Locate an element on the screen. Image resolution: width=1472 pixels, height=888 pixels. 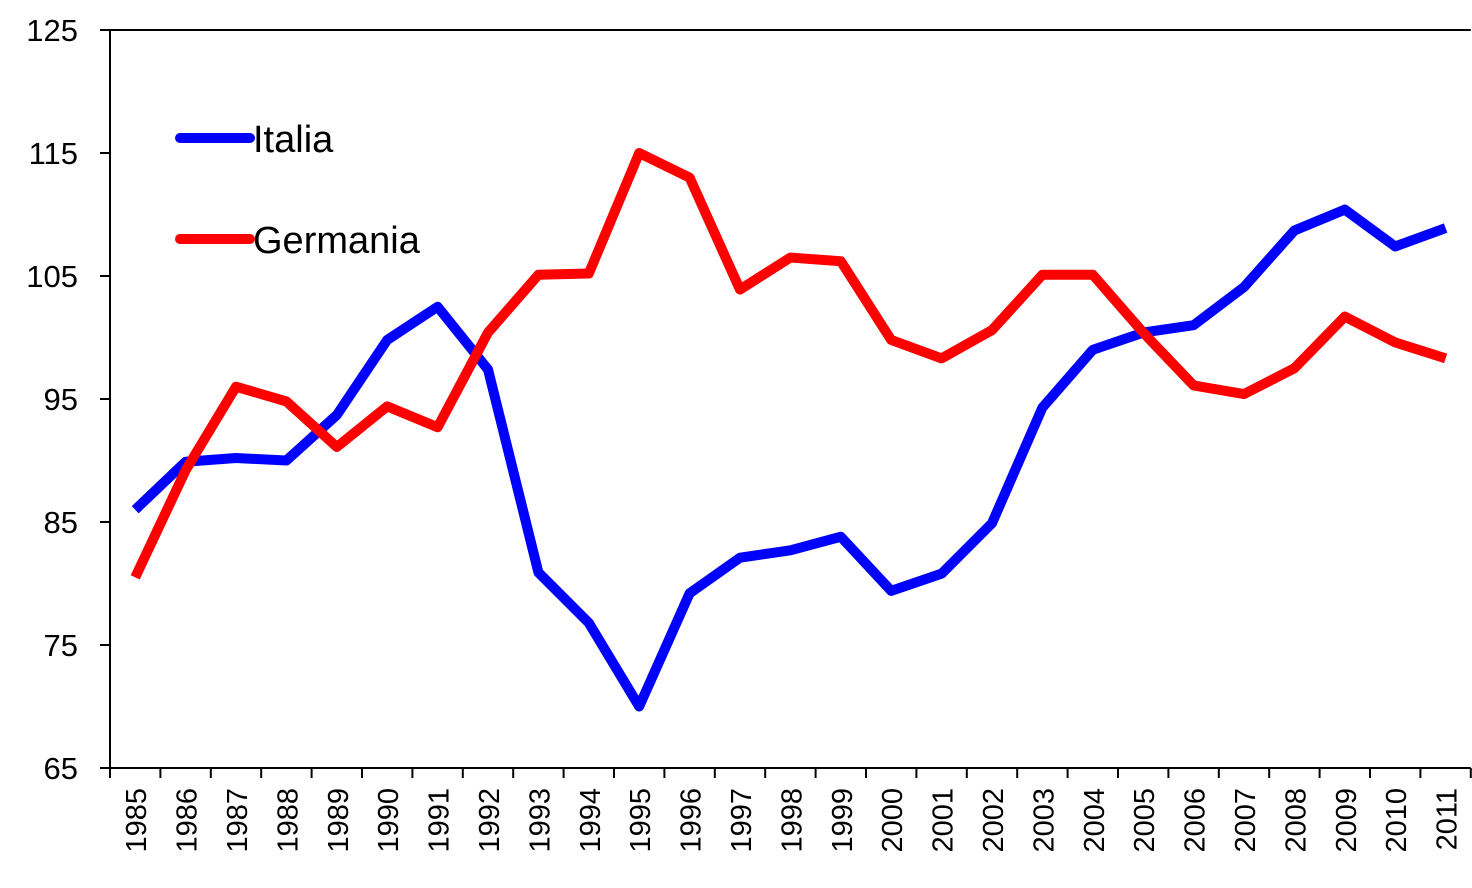
y-tick-label: 125 is located at coordinates (52, 30).